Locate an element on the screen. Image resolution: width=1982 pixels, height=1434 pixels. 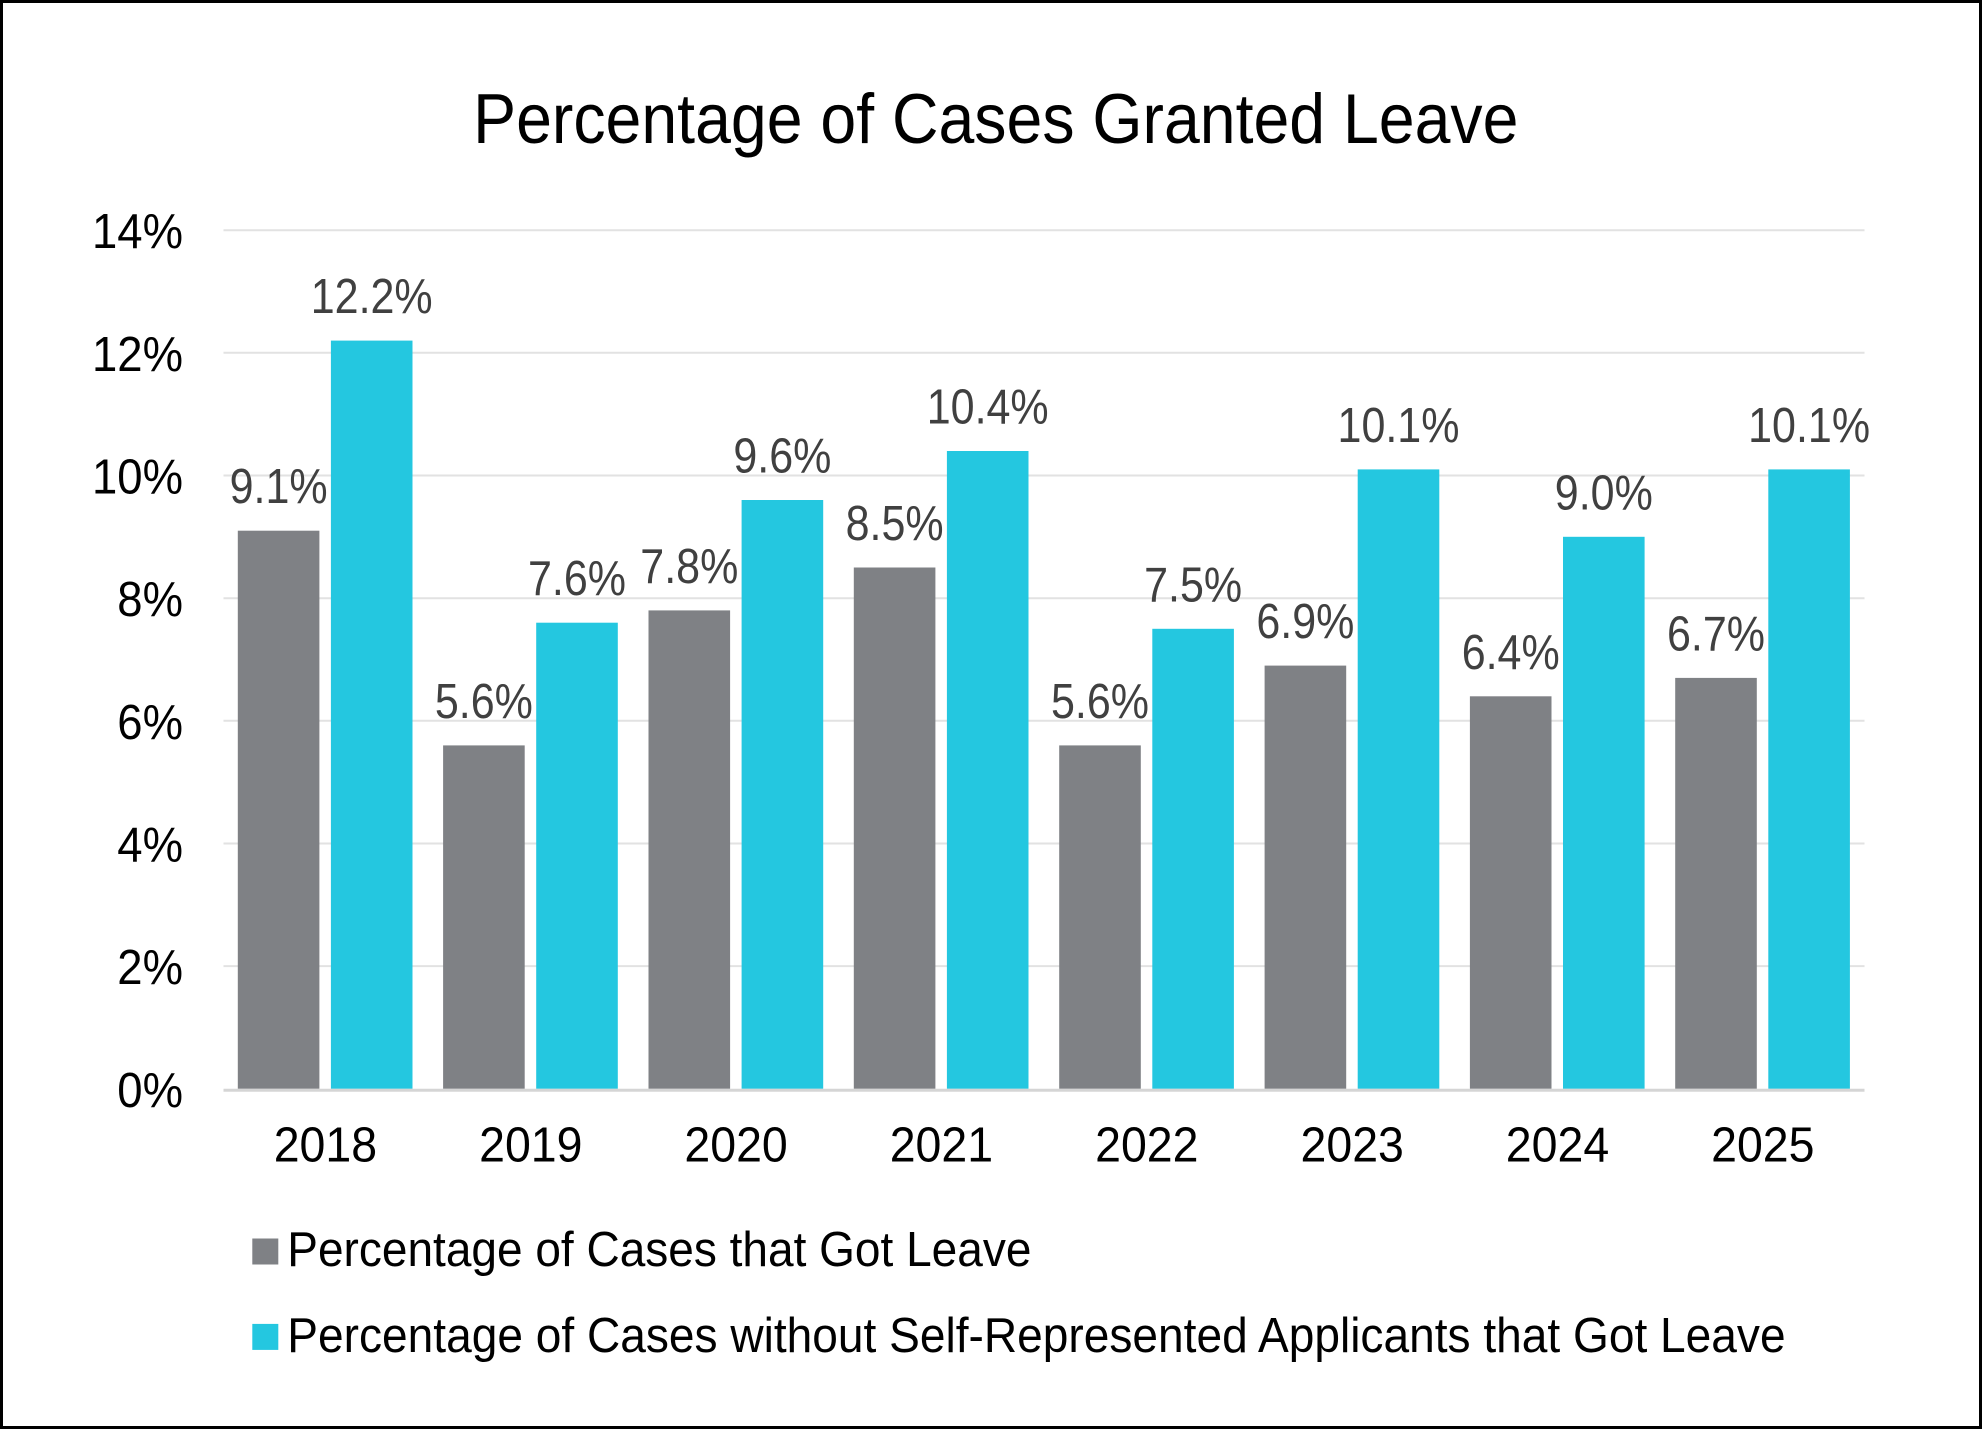
svg-text: 2022 is located at coordinates (1146, 1145).